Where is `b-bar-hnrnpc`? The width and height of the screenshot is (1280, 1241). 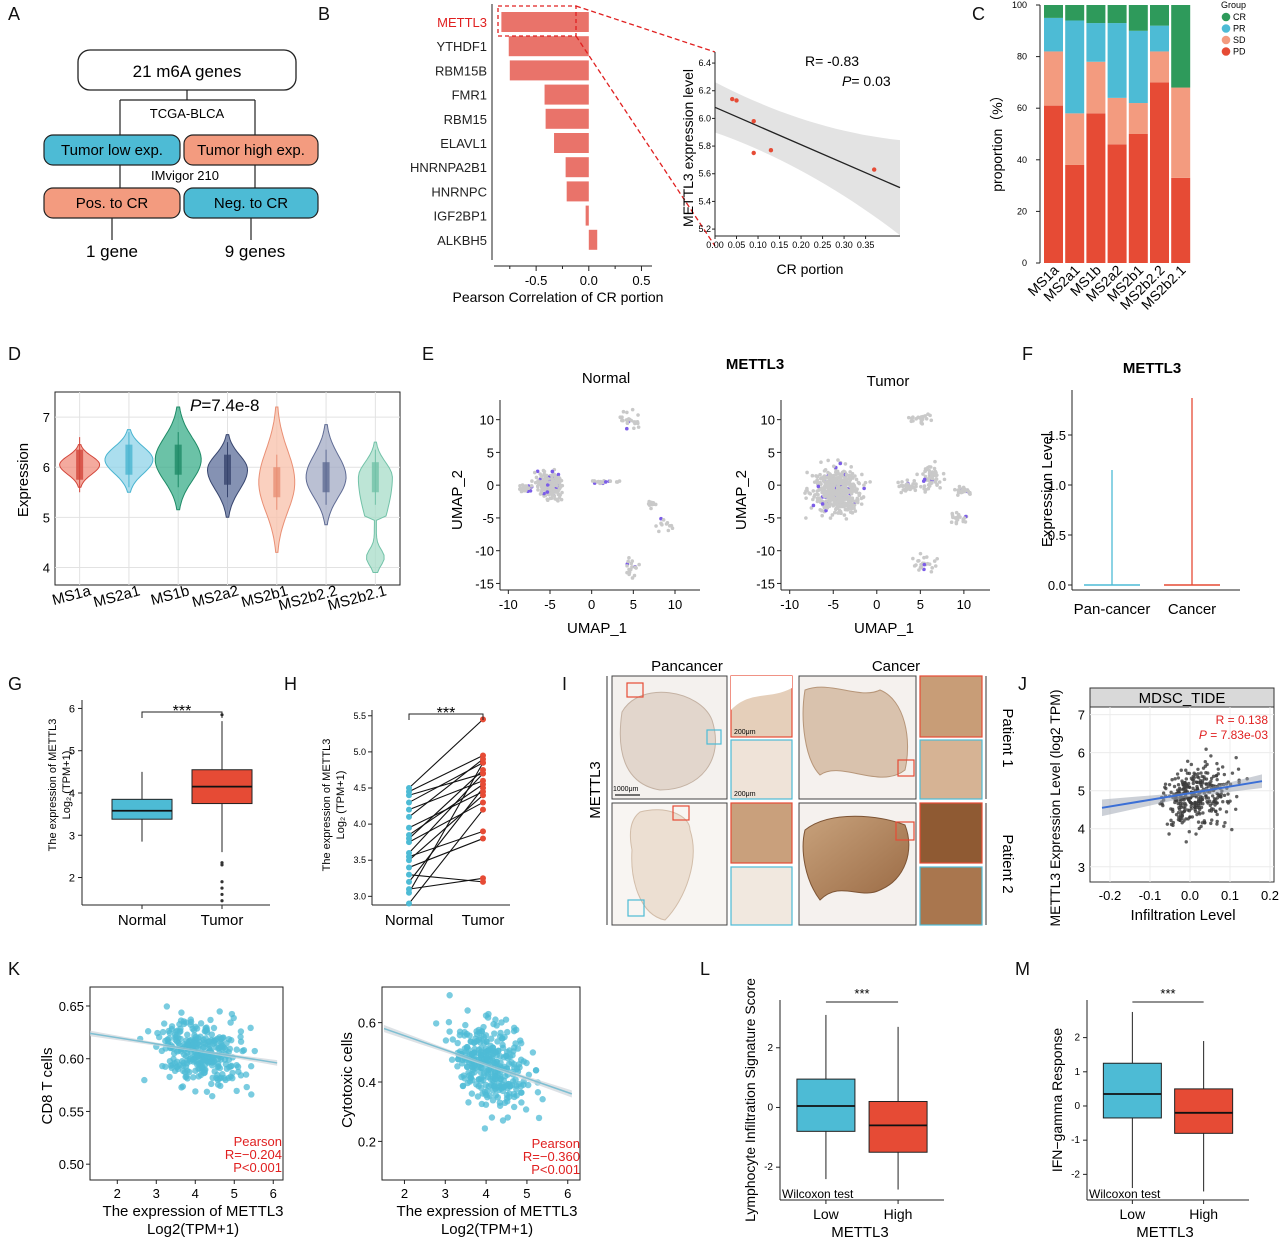
b-bar-hnrnpc is located at coordinates (577, 191).